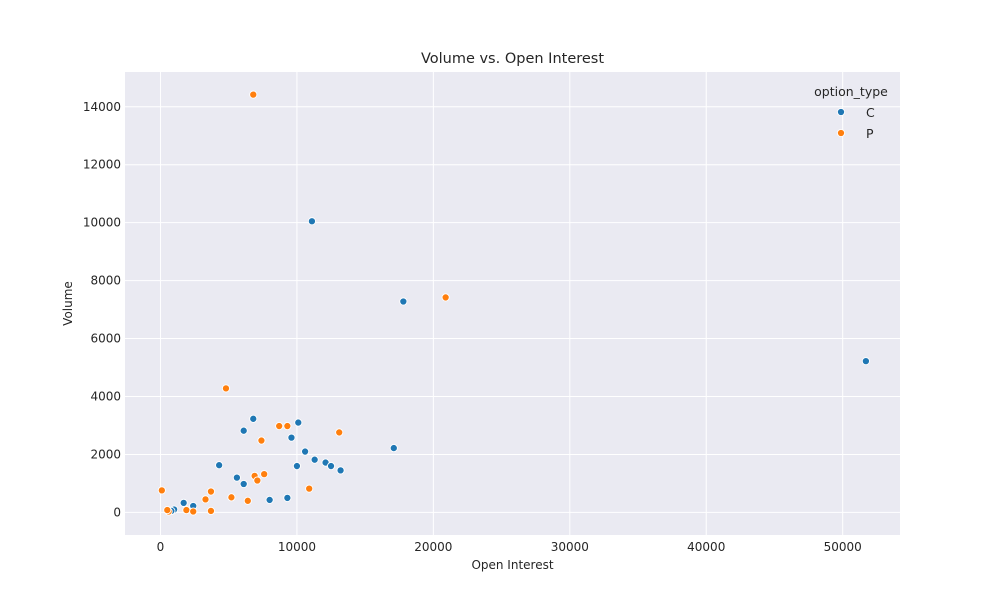 The image size is (1000, 600). I want to click on x-axis-label: Open Interest, so click(512, 565).